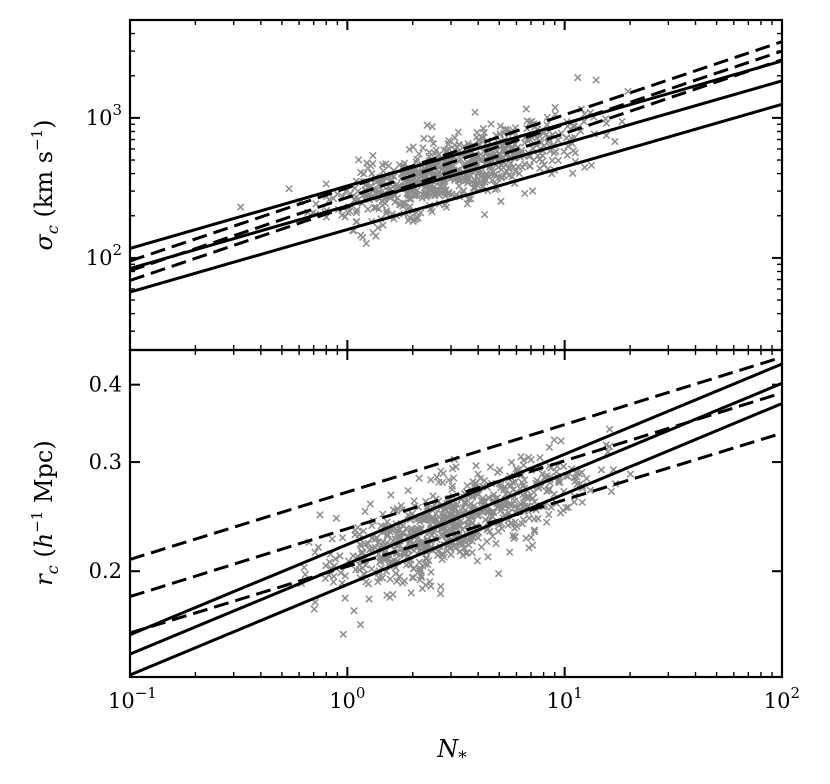 This screenshot has height=784, width=830. What do you see at coordinates (104, 255) in the screenshot?
I see `y-tick-label: 102` at bounding box center [104, 255].